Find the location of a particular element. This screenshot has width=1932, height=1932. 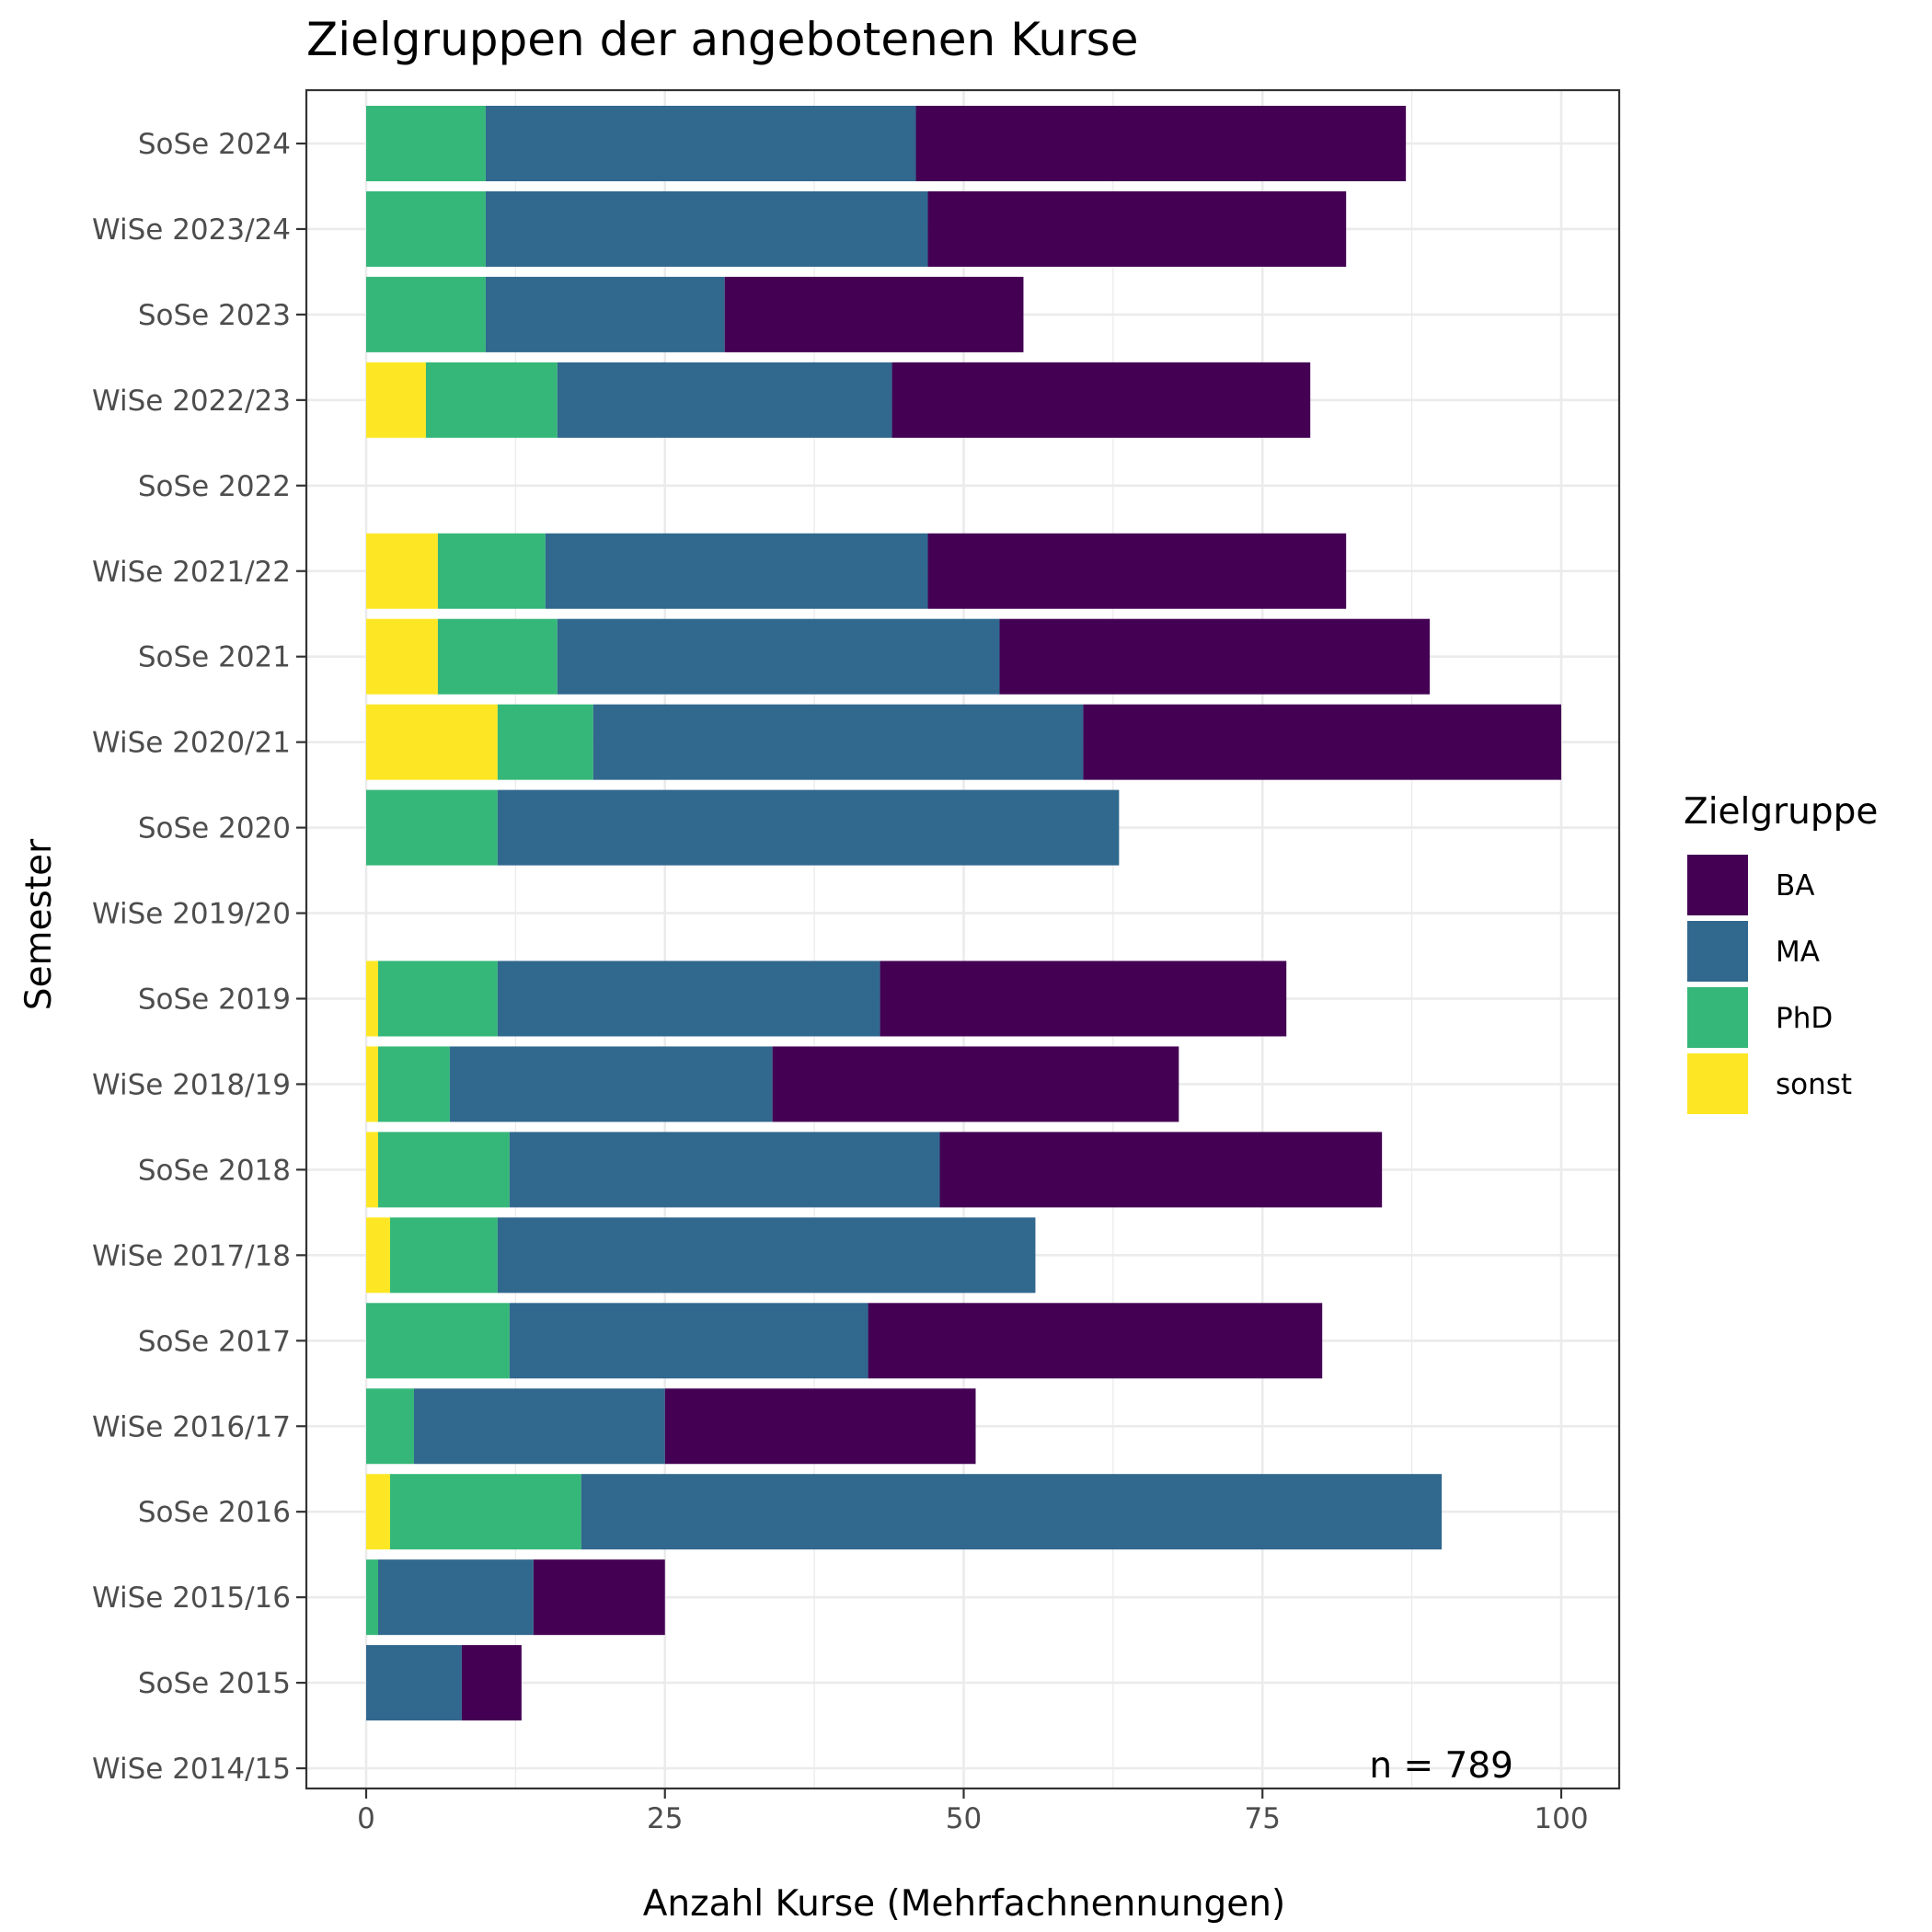

legend-title: Zielgruppe is located at coordinates (1781, 812).